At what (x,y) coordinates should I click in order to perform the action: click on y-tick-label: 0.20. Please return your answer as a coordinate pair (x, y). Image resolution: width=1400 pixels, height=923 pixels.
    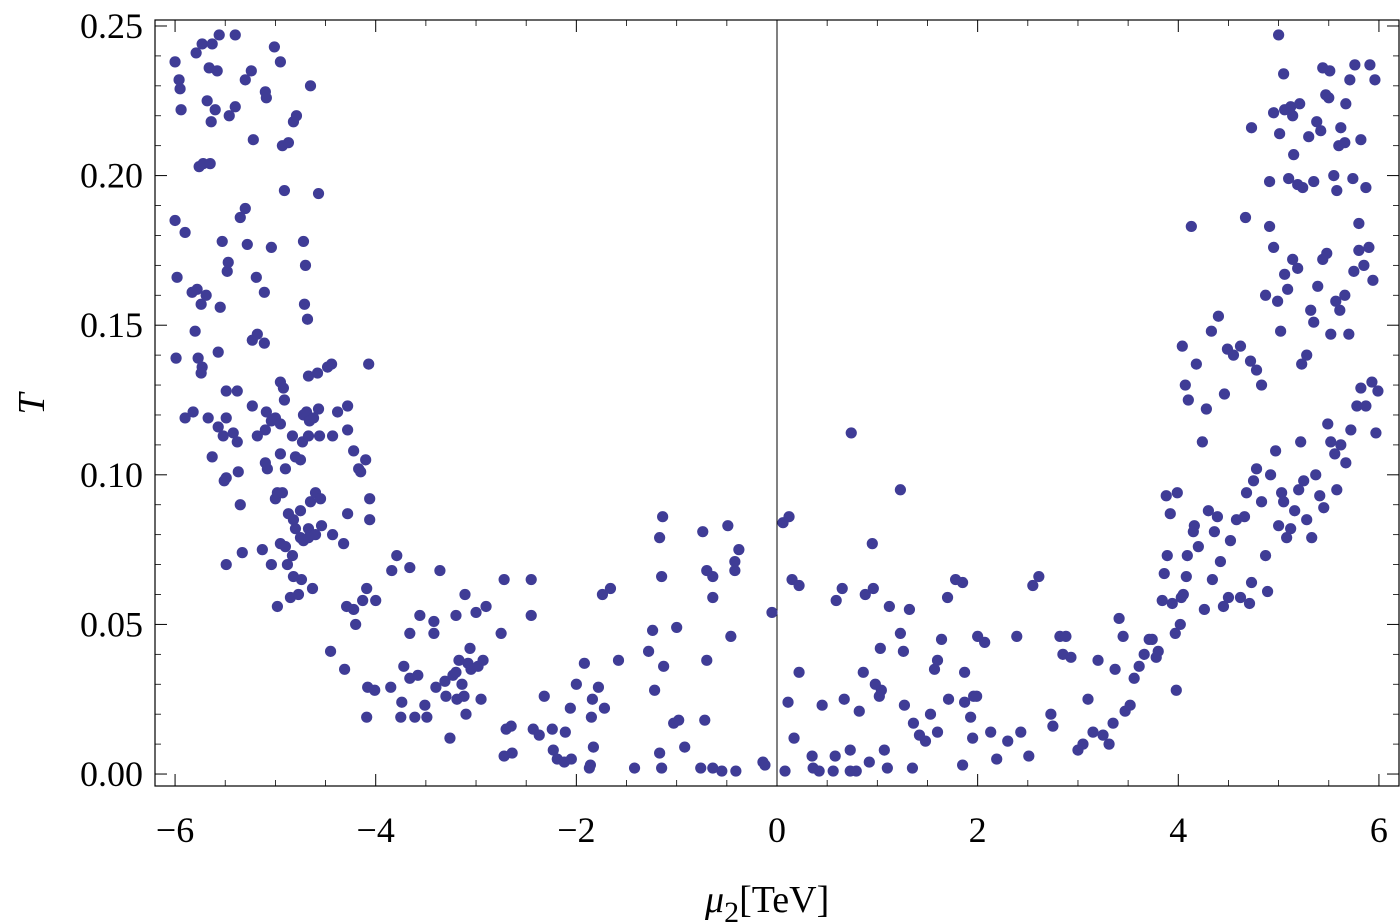
    Looking at the image, I should click on (111, 176).